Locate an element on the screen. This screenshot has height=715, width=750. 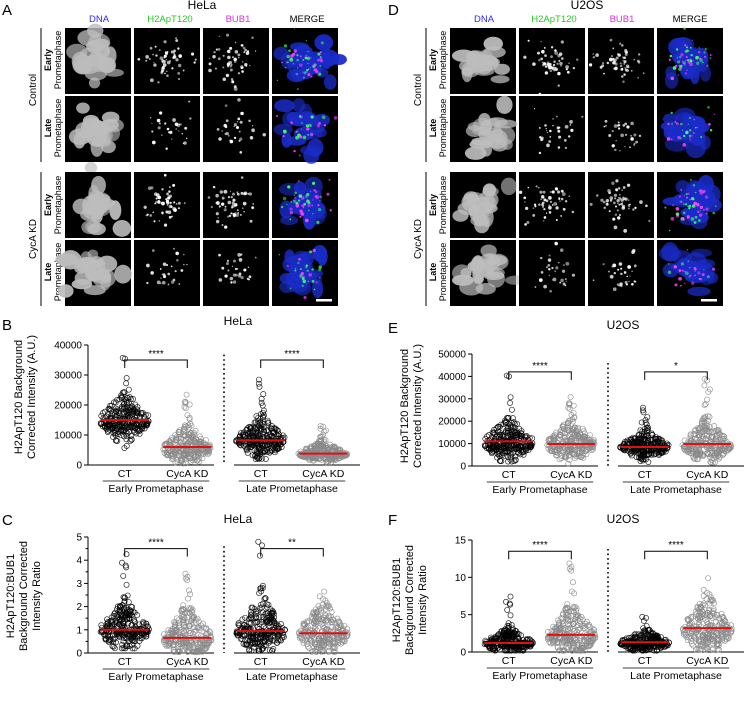
chart-title: U2OS is located at coordinates (623, 519).